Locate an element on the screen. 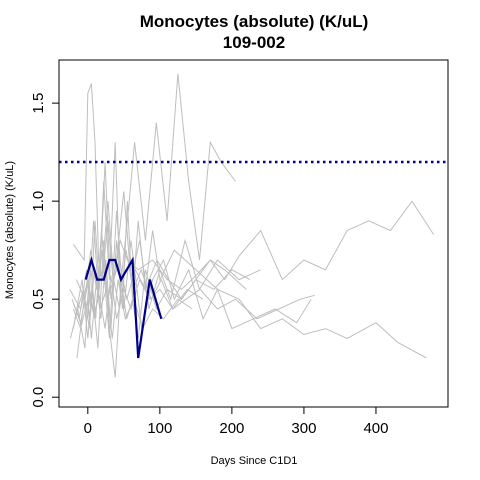 The width and height of the screenshot is (480, 480). y-tick-label: 1.5 is located at coordinates (38, 103).